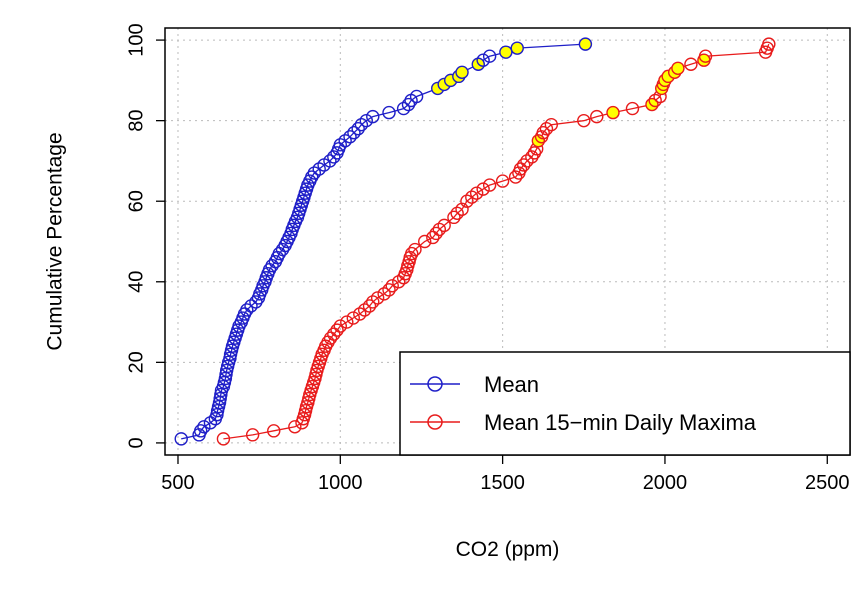 Image resolution: width=865 pixels, height=605 pixels. What do you see at coordinates (502, 483) in the screenshot?
I see `x-tick-label: 1500` at bounding box center [502, 483].